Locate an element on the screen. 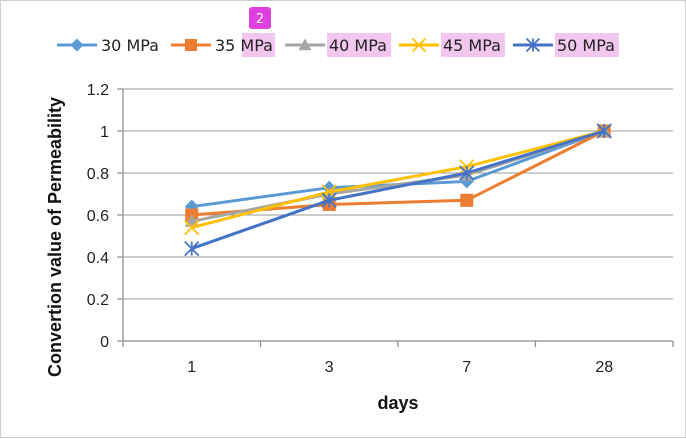 The height and width of the screenshot is (439, 686). annotation-badge-background is located at coordinates (260, 18).